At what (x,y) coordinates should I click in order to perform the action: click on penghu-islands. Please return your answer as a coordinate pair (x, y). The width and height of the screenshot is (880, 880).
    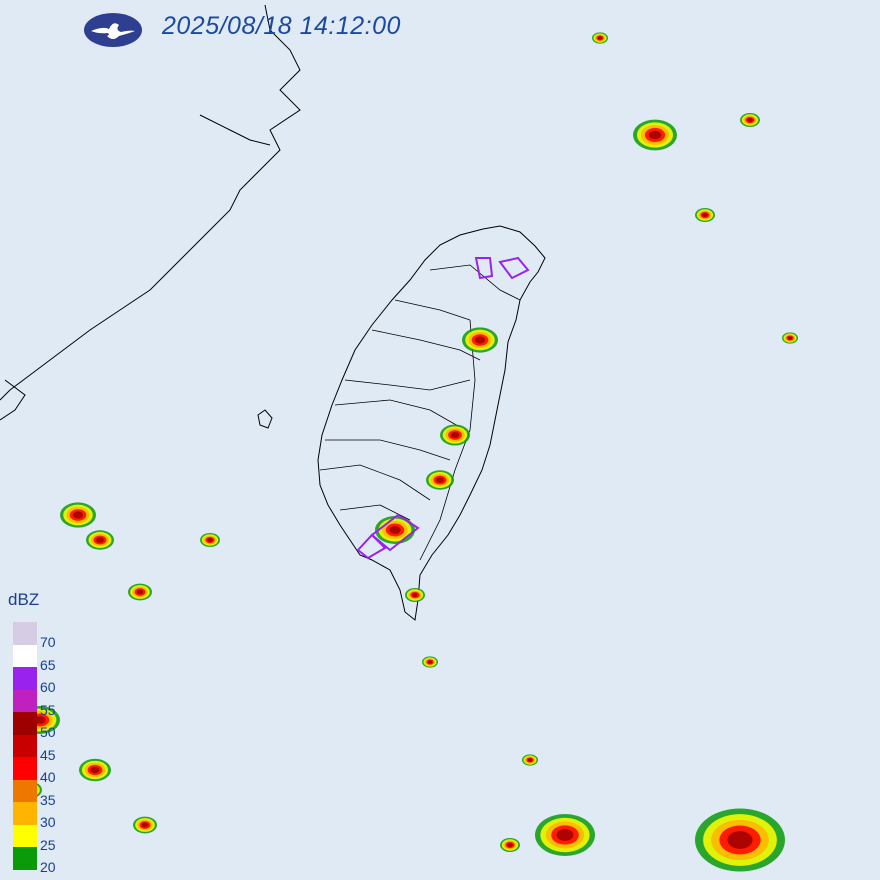
    Looking at the image, I should click on (265, 419).